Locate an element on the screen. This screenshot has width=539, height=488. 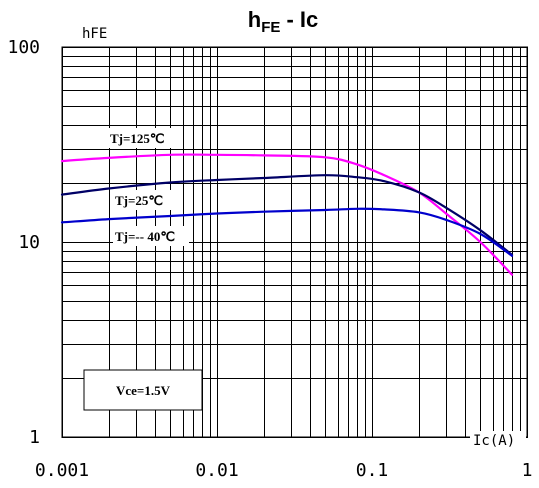
legend-label-25: Tj=25℃ is located at coordinates (144, 200).